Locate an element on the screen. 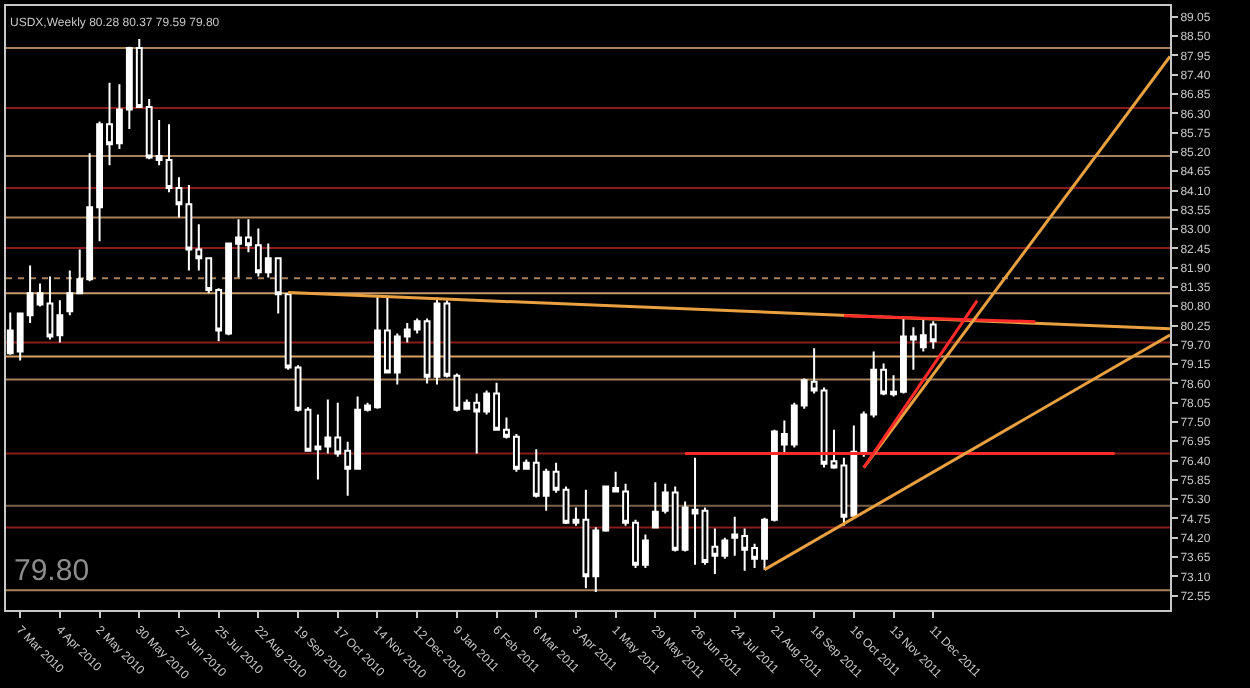 This screenshot has height=688, width=1250. annotation: 79.80 is located at coordinates (52, 571).